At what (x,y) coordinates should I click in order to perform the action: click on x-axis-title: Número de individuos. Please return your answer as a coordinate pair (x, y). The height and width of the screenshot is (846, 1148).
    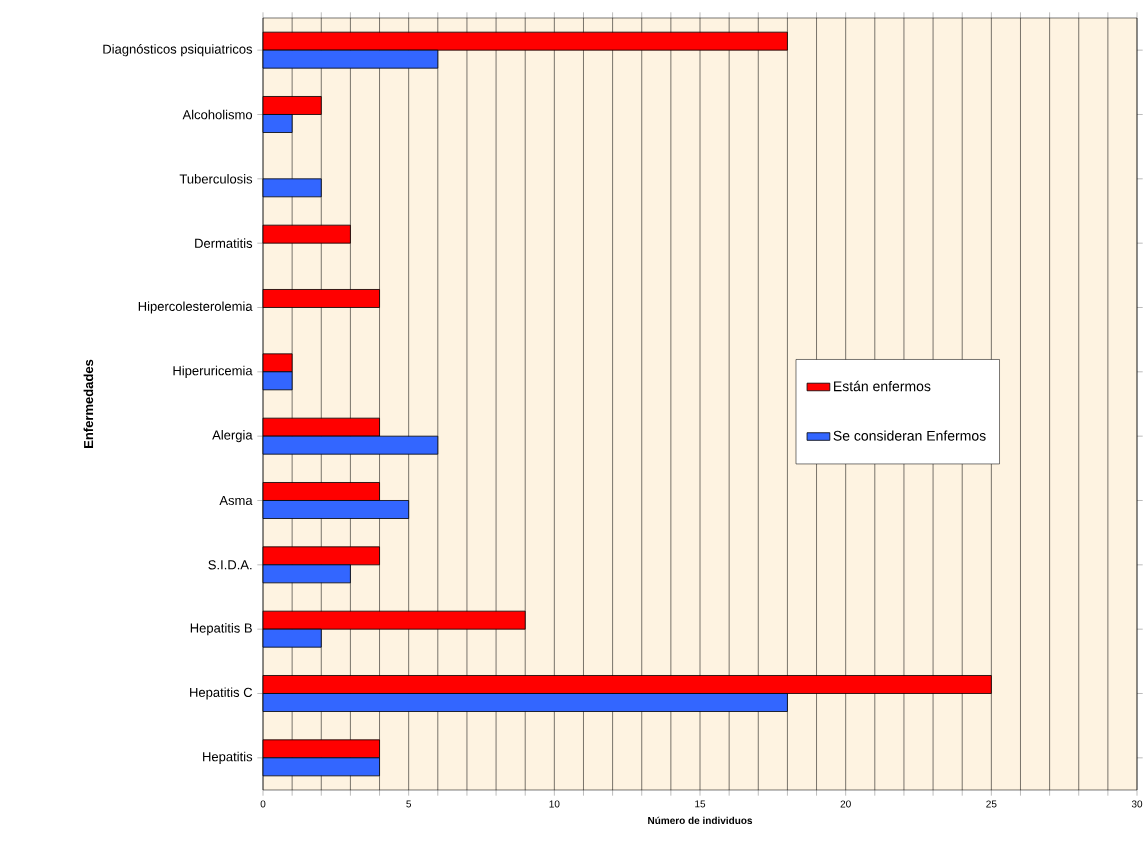
    Looking at the image, I should click on (700, 820).